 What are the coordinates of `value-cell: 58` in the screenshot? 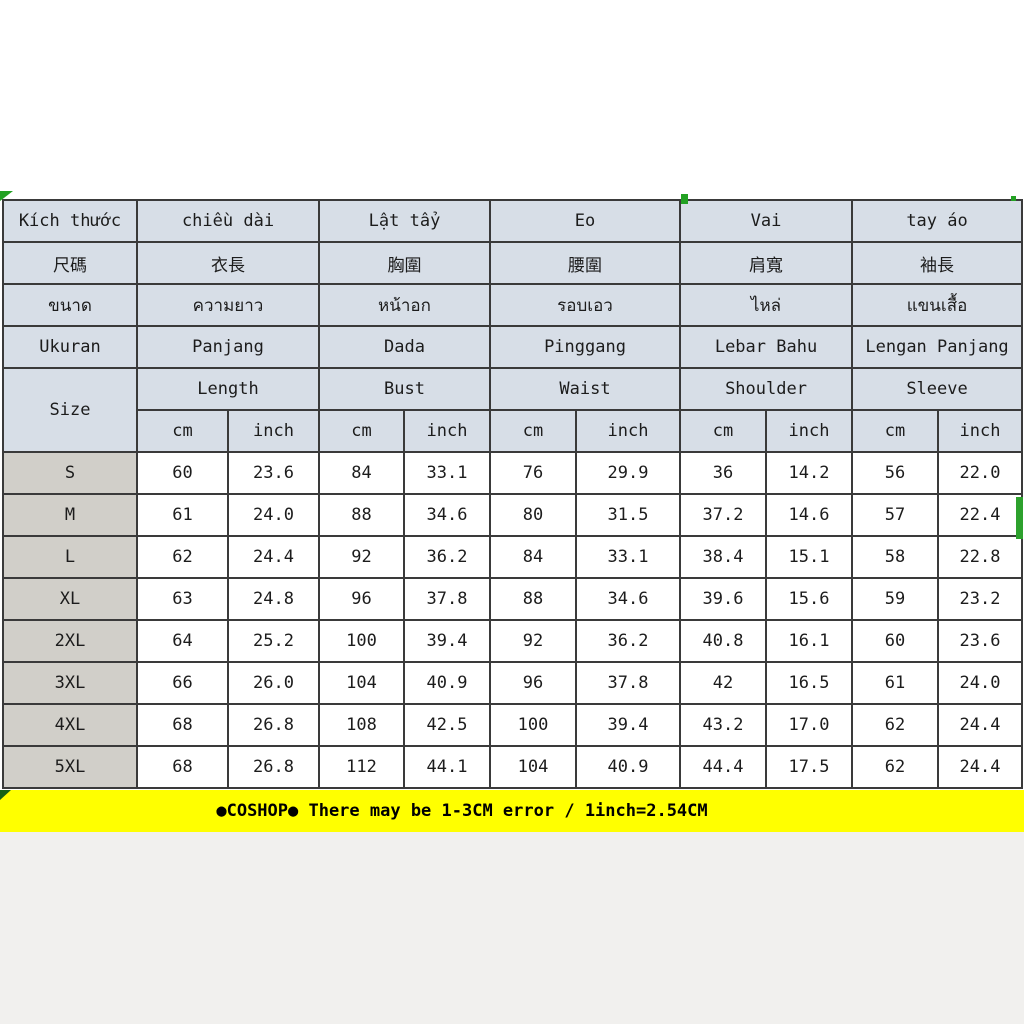 It's located at (895, 557).